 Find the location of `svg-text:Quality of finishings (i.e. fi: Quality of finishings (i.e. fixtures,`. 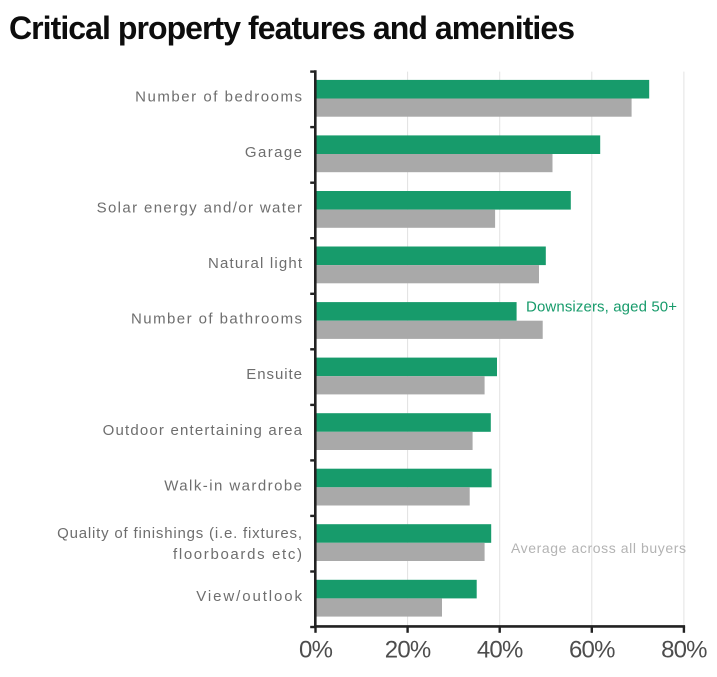

svg-text:Quality of finishings (i.e. fi: Quality of finishings (i.e. fixtures, is located at coordinates (179, 533).